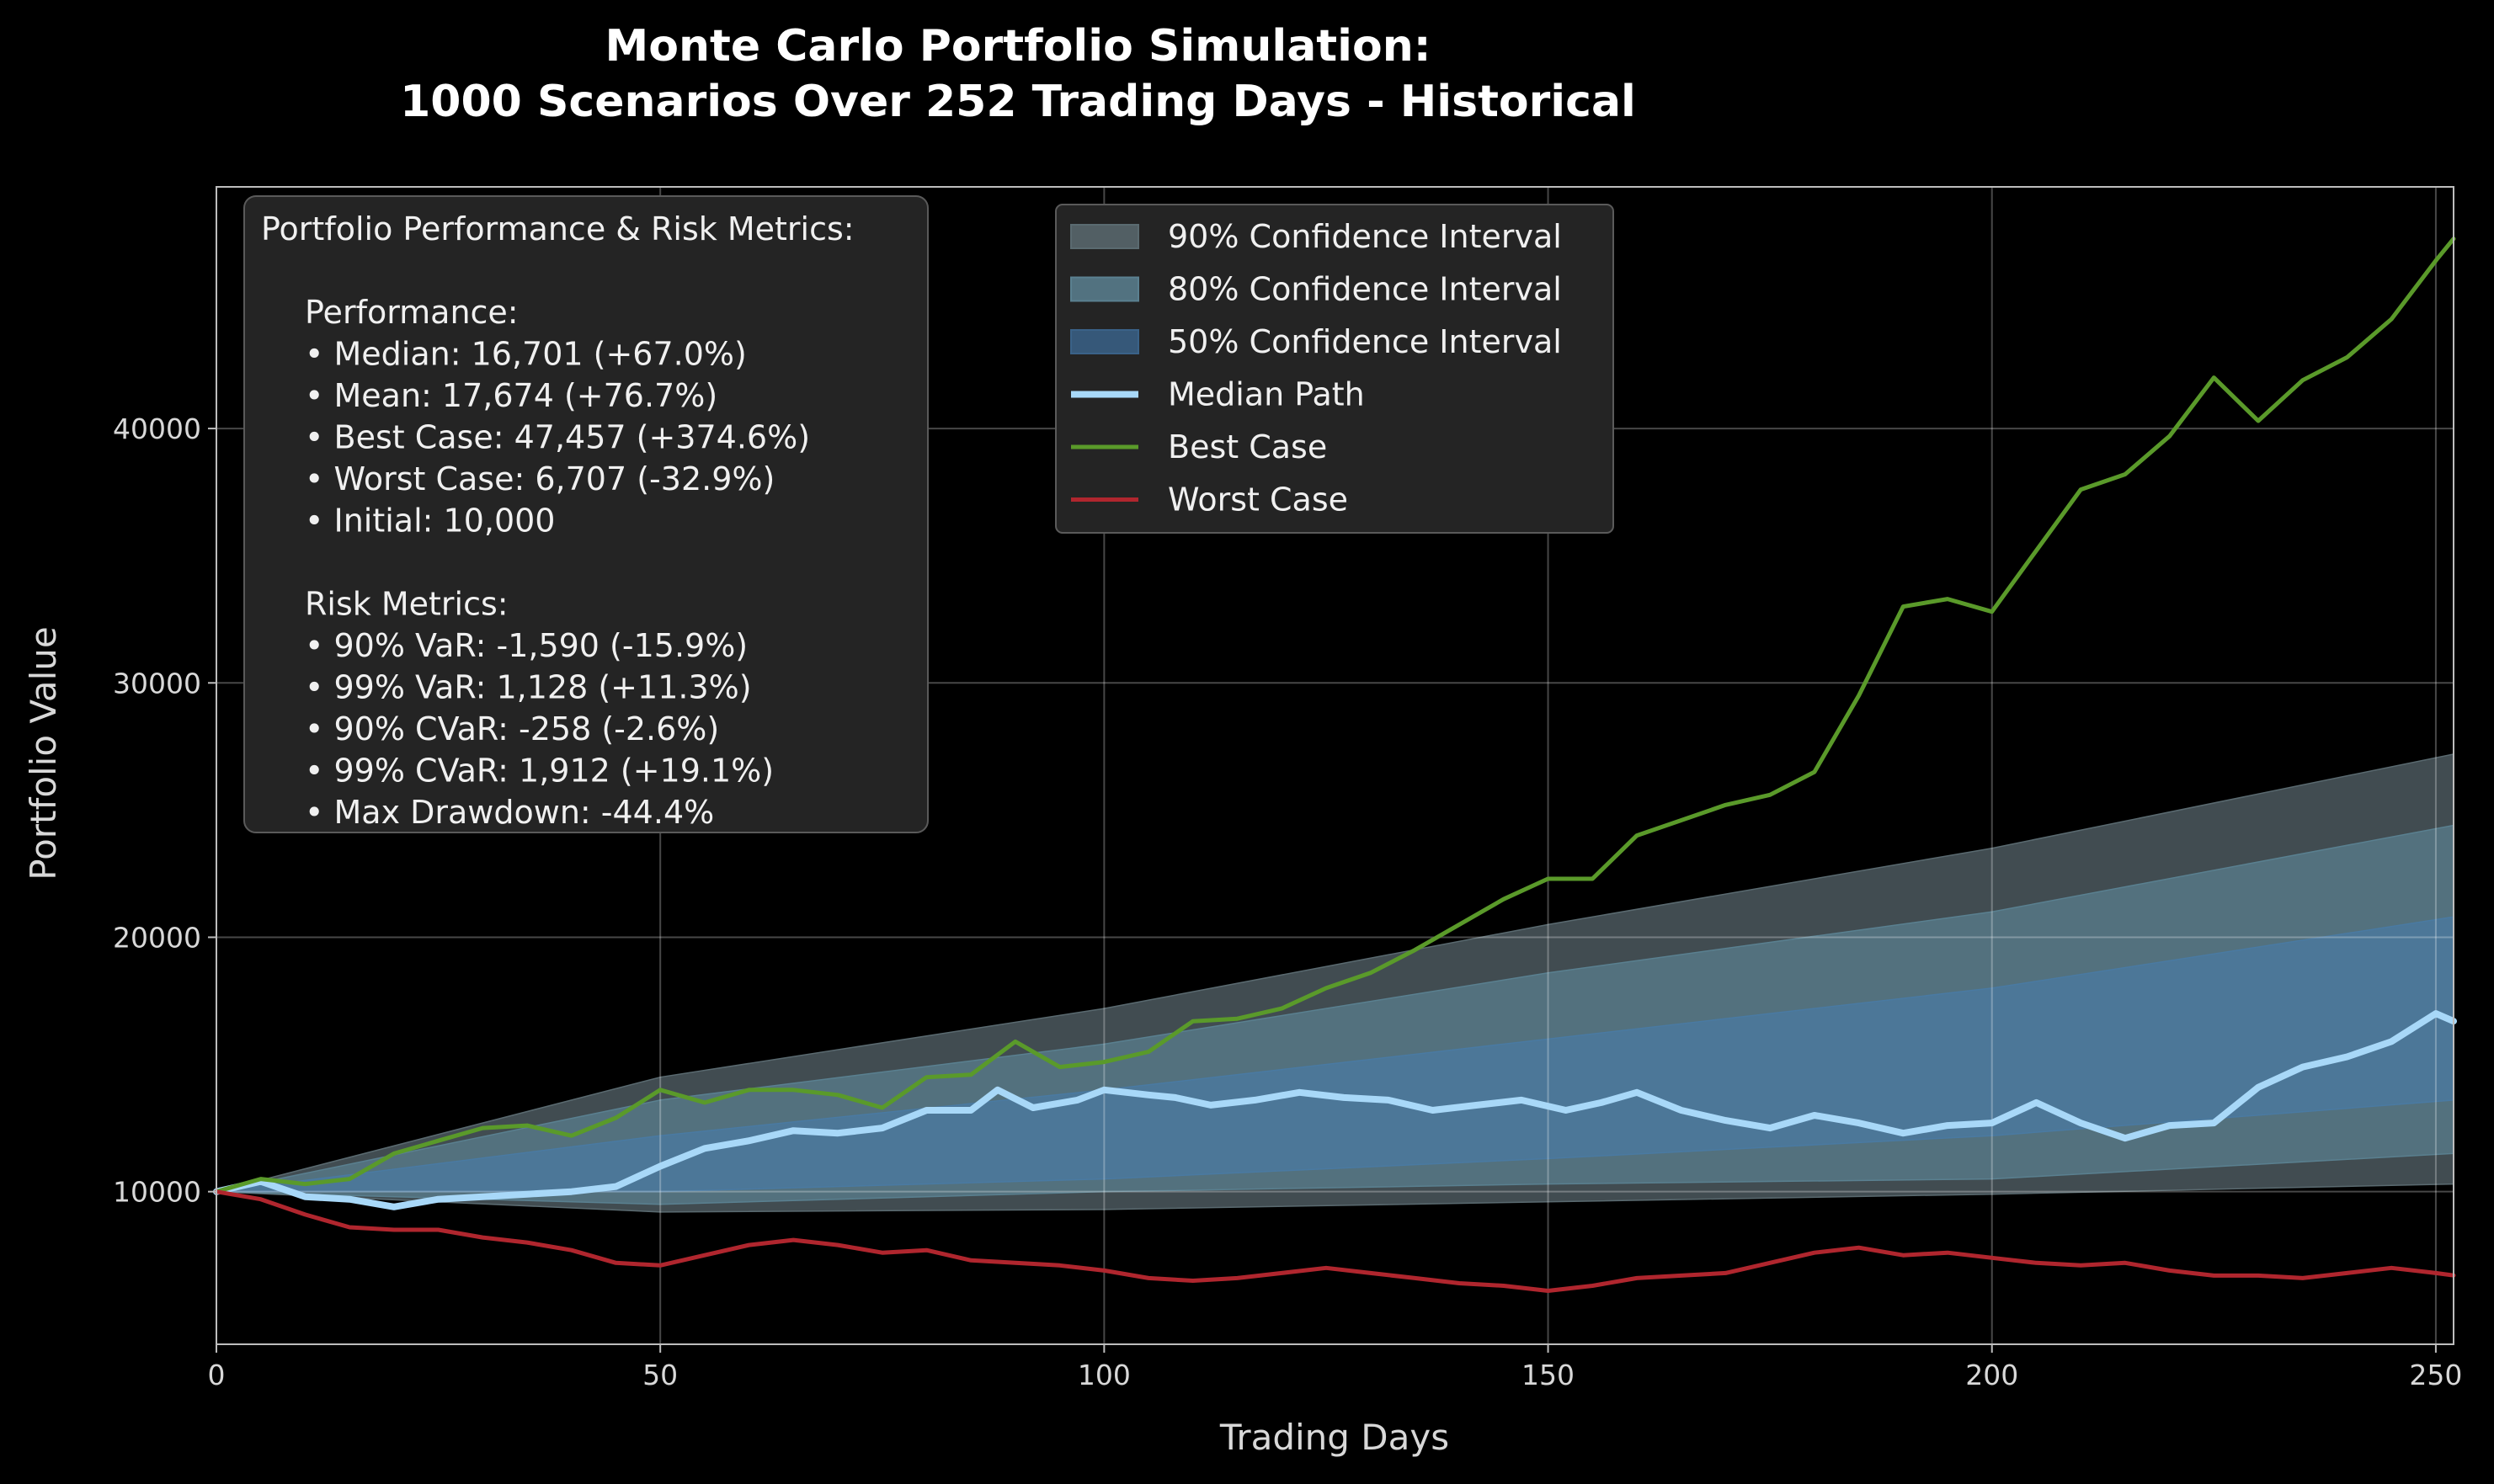 This screenshot has width=2494, height=1484. Describe the element at coordinates (157, 1192) in the screenshot. I see `y-tick-label: 10000` at that location.